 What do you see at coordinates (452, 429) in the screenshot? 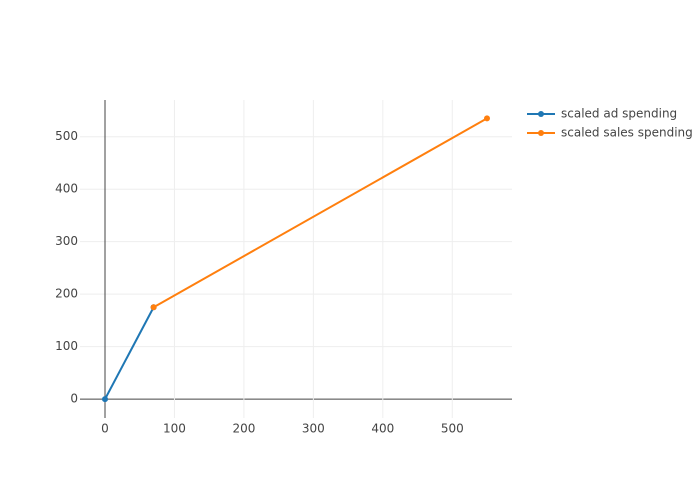
I see `x-tick-label: 500` at bounding box center [452, 429].